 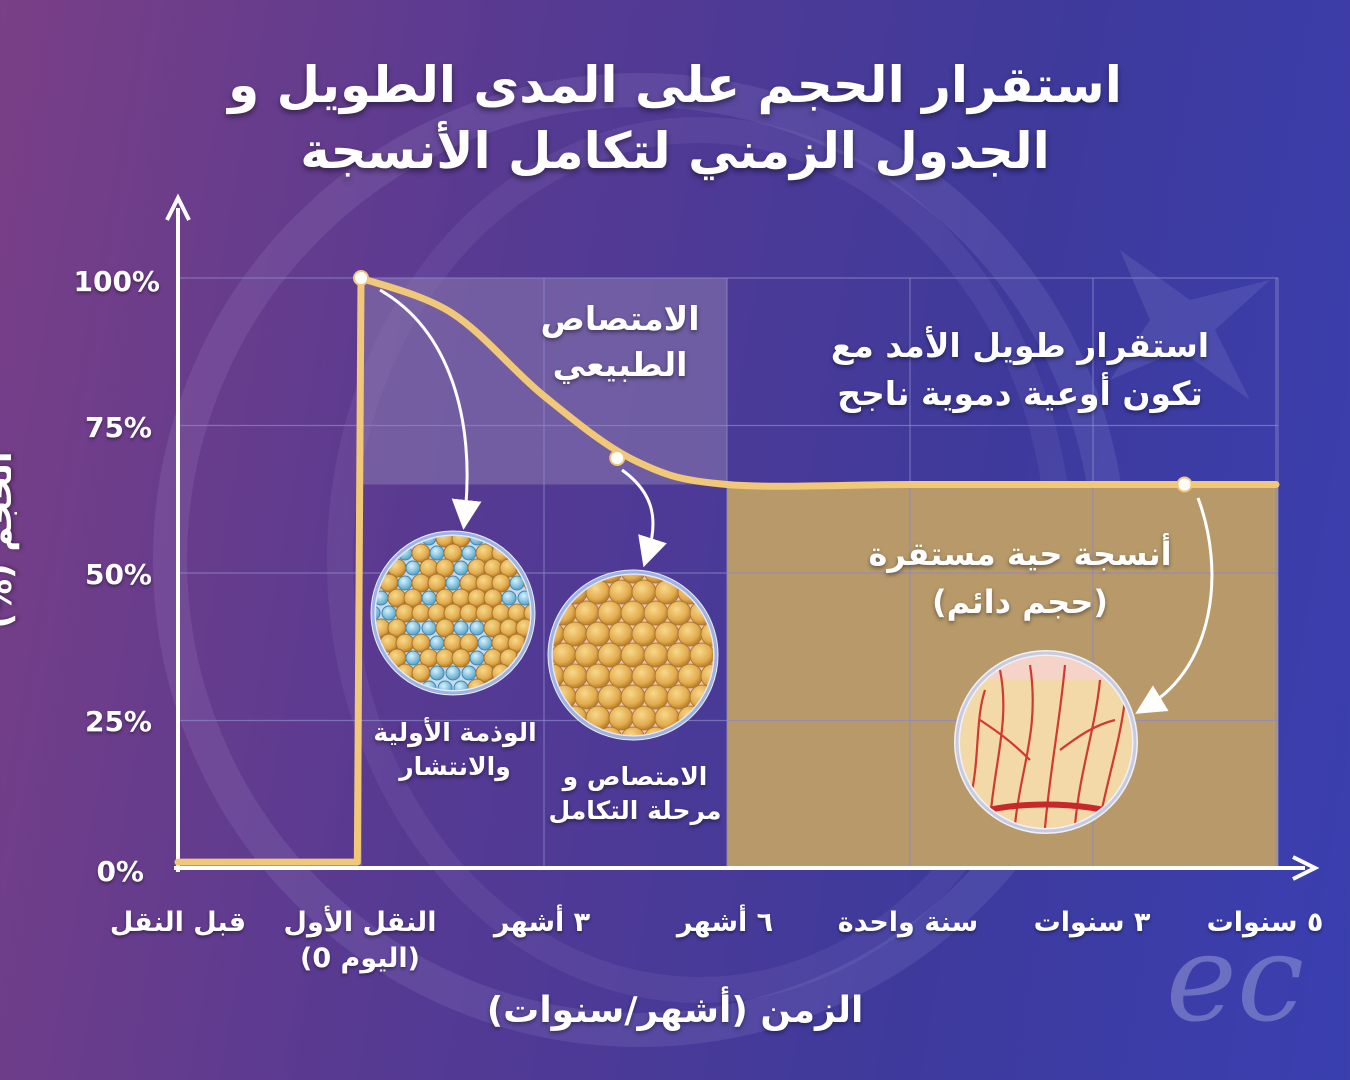 I want to click on annotation-line: الوذمة الأولية, so click(x=455, y=732).